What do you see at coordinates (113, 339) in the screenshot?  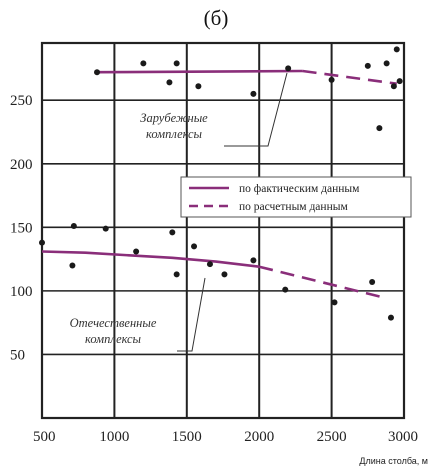 I see `domestic-annotation-text: комплексы` at bounding box center [113, 339].